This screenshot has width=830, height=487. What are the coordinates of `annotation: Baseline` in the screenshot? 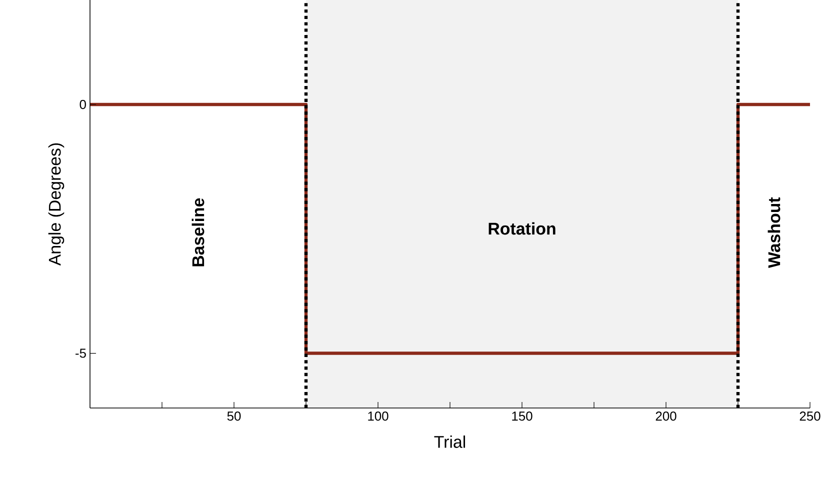 It's located at (198, 232).